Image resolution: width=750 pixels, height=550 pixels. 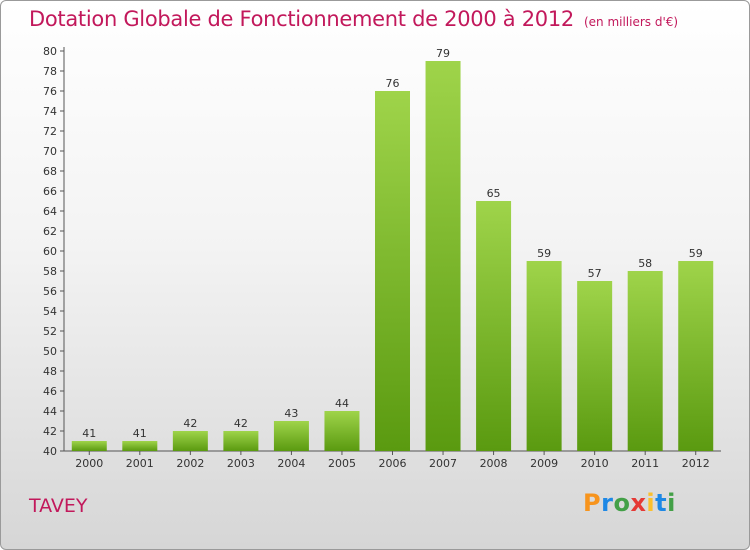 What do you see at coordinates (592, 503) in the screenshot?
I see `logo-letter: P` at bounding box center [592, 503].